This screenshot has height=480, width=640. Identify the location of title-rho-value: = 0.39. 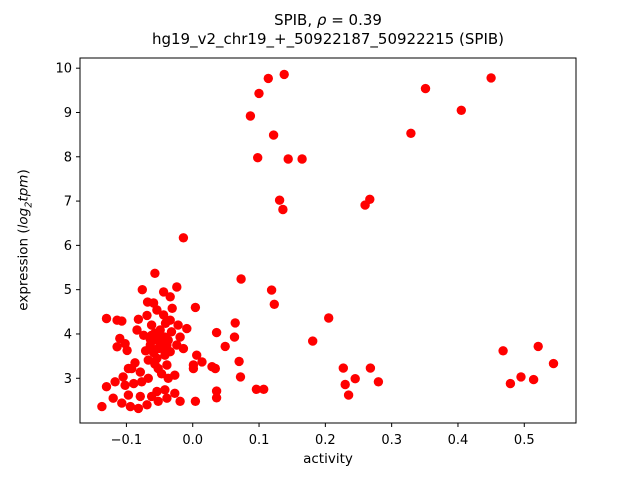
(354, 20).